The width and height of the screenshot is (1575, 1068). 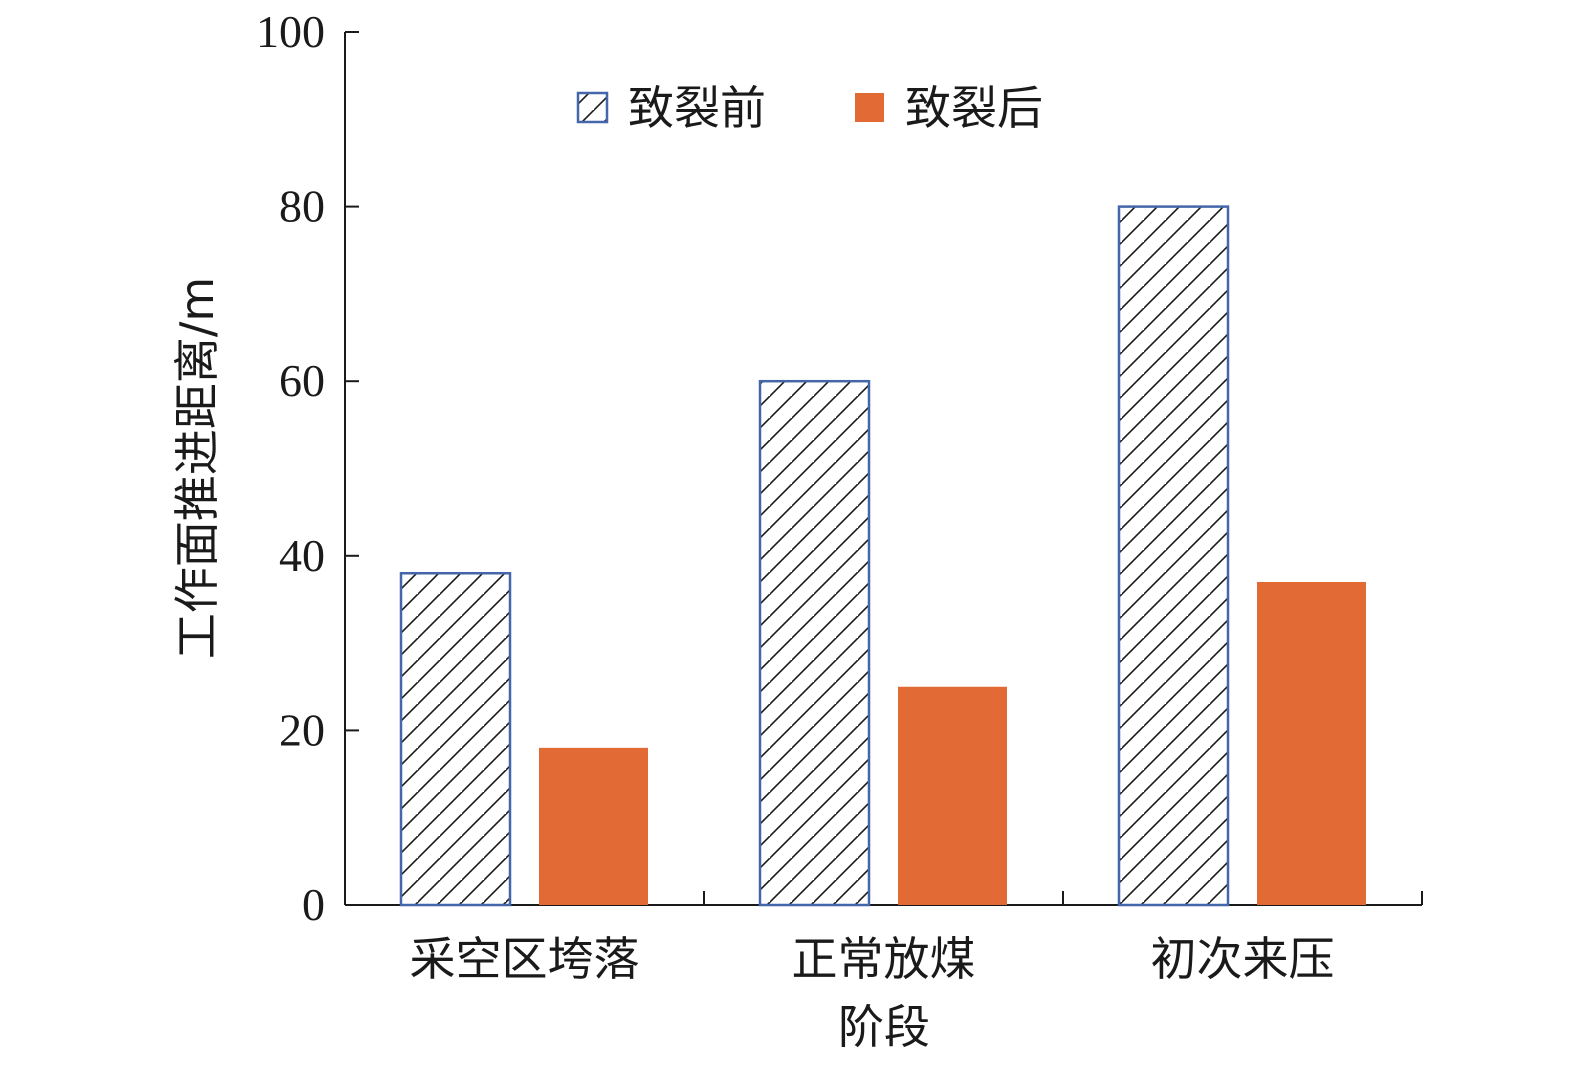 What do you see at coordinates (197, 468) in the screenshot?
I see `y-axis-title: 工作面推进距离/m` at bounding box center [197, 468].